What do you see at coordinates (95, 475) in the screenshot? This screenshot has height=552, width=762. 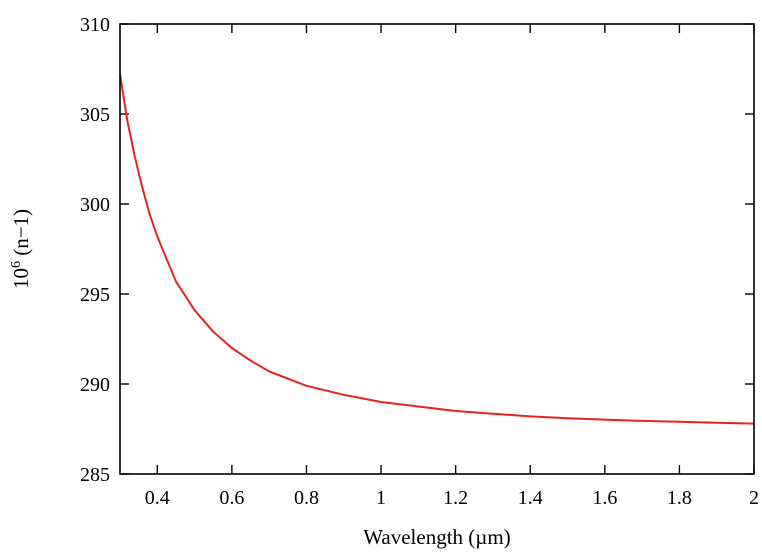 I see `y-tick-label: 285` at bounding box center [95, 475].